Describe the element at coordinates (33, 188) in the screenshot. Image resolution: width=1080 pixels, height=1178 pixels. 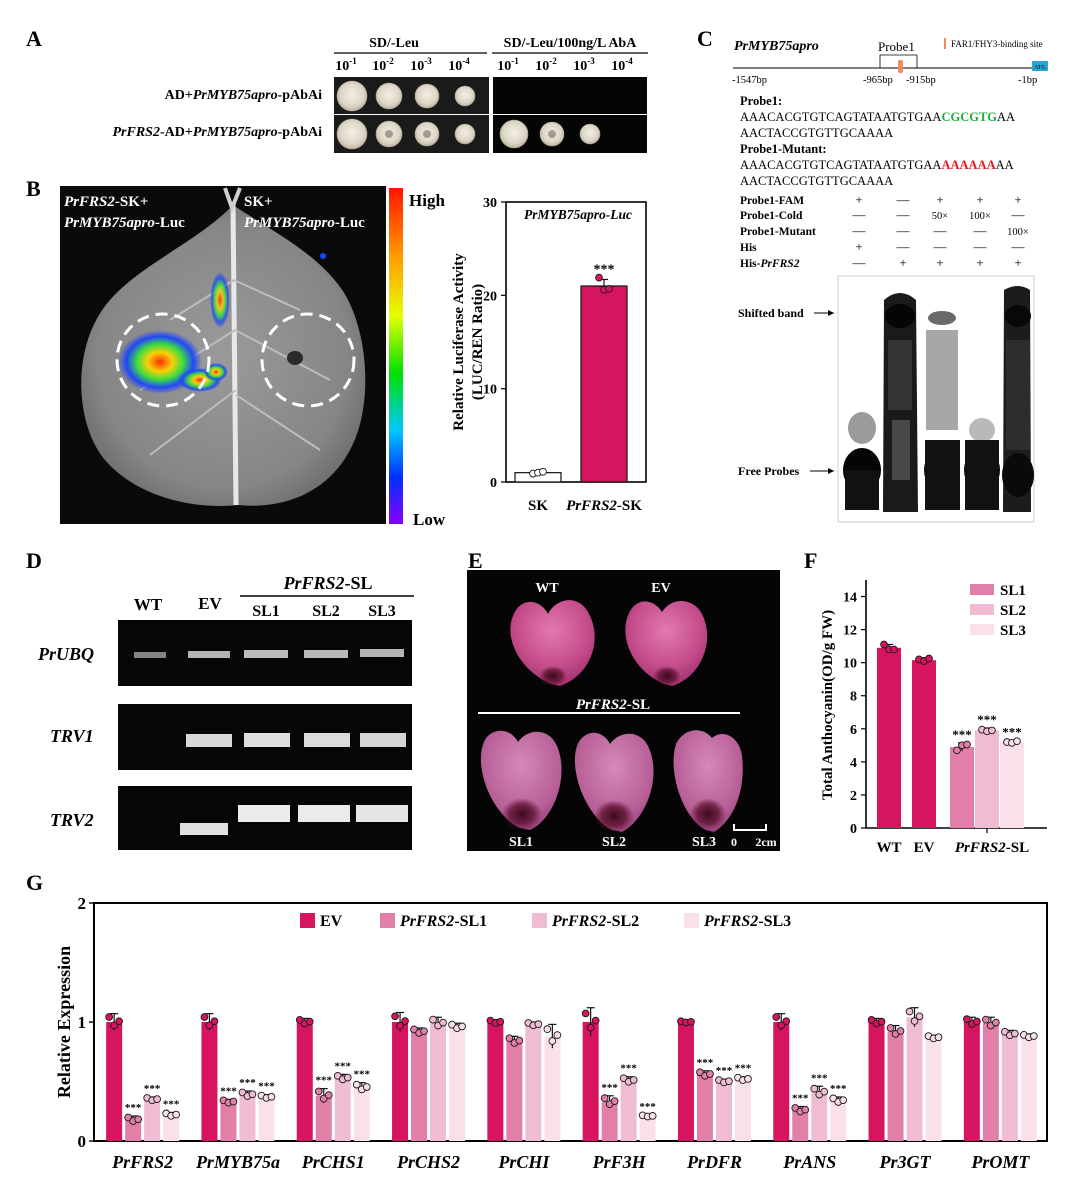
I see `panel-letter-b: B` at that location.